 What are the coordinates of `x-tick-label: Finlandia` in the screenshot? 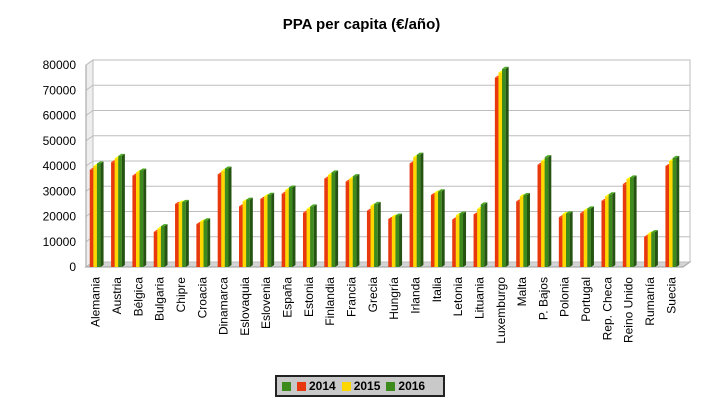 It's located at (330, 301).